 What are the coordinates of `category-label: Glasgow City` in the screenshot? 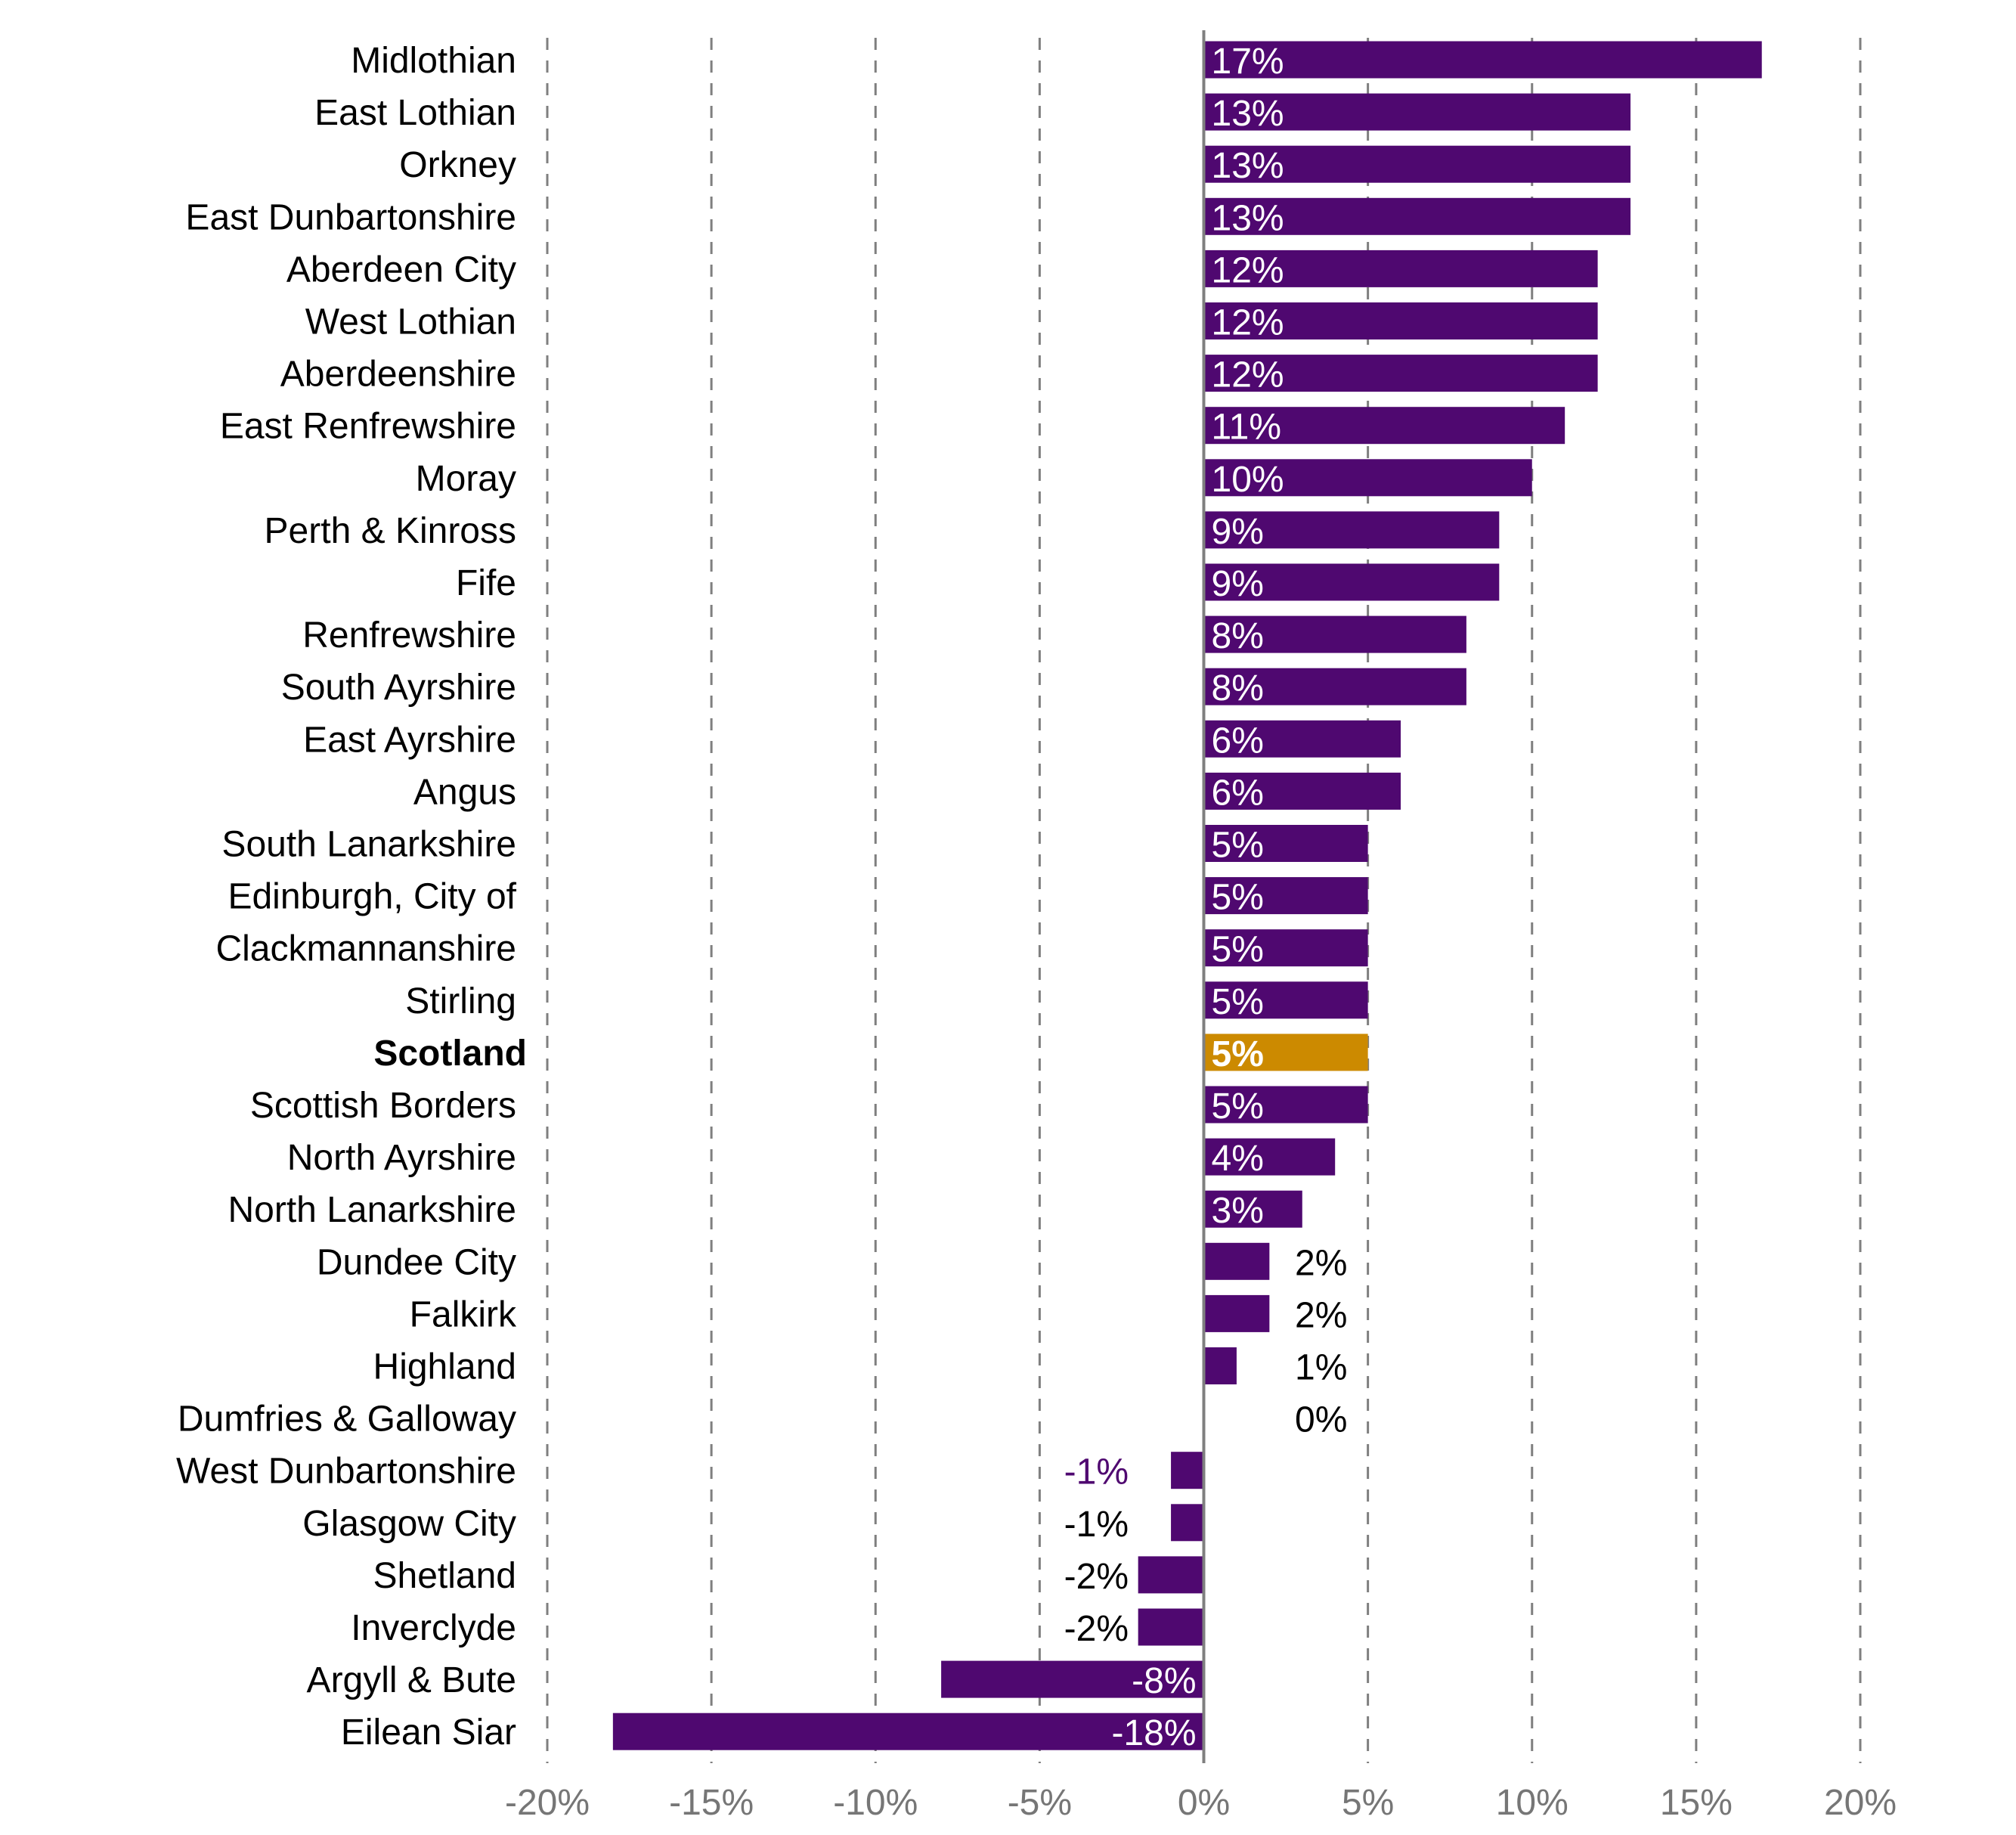 It's located at (409, 1524).